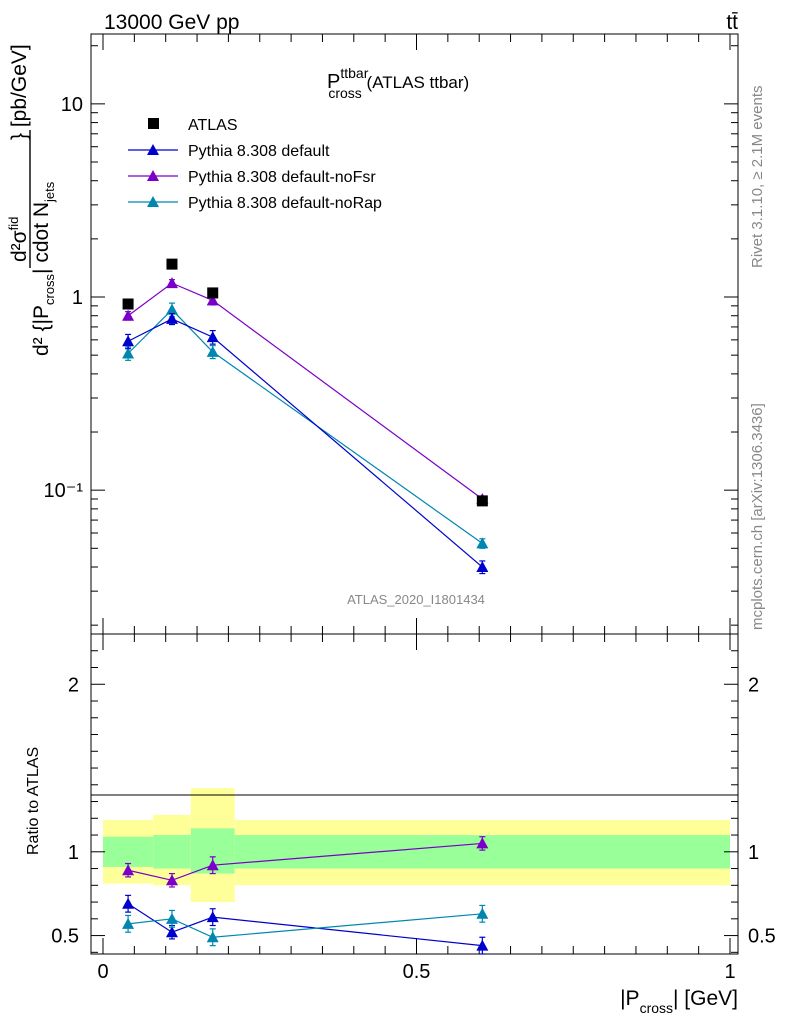 The image size is (786, 1024). What do you see at coordinates (171, 22) in the screenshot?
I see `energy-label: 13000 GeV pp` at bounding box center [171, 22].